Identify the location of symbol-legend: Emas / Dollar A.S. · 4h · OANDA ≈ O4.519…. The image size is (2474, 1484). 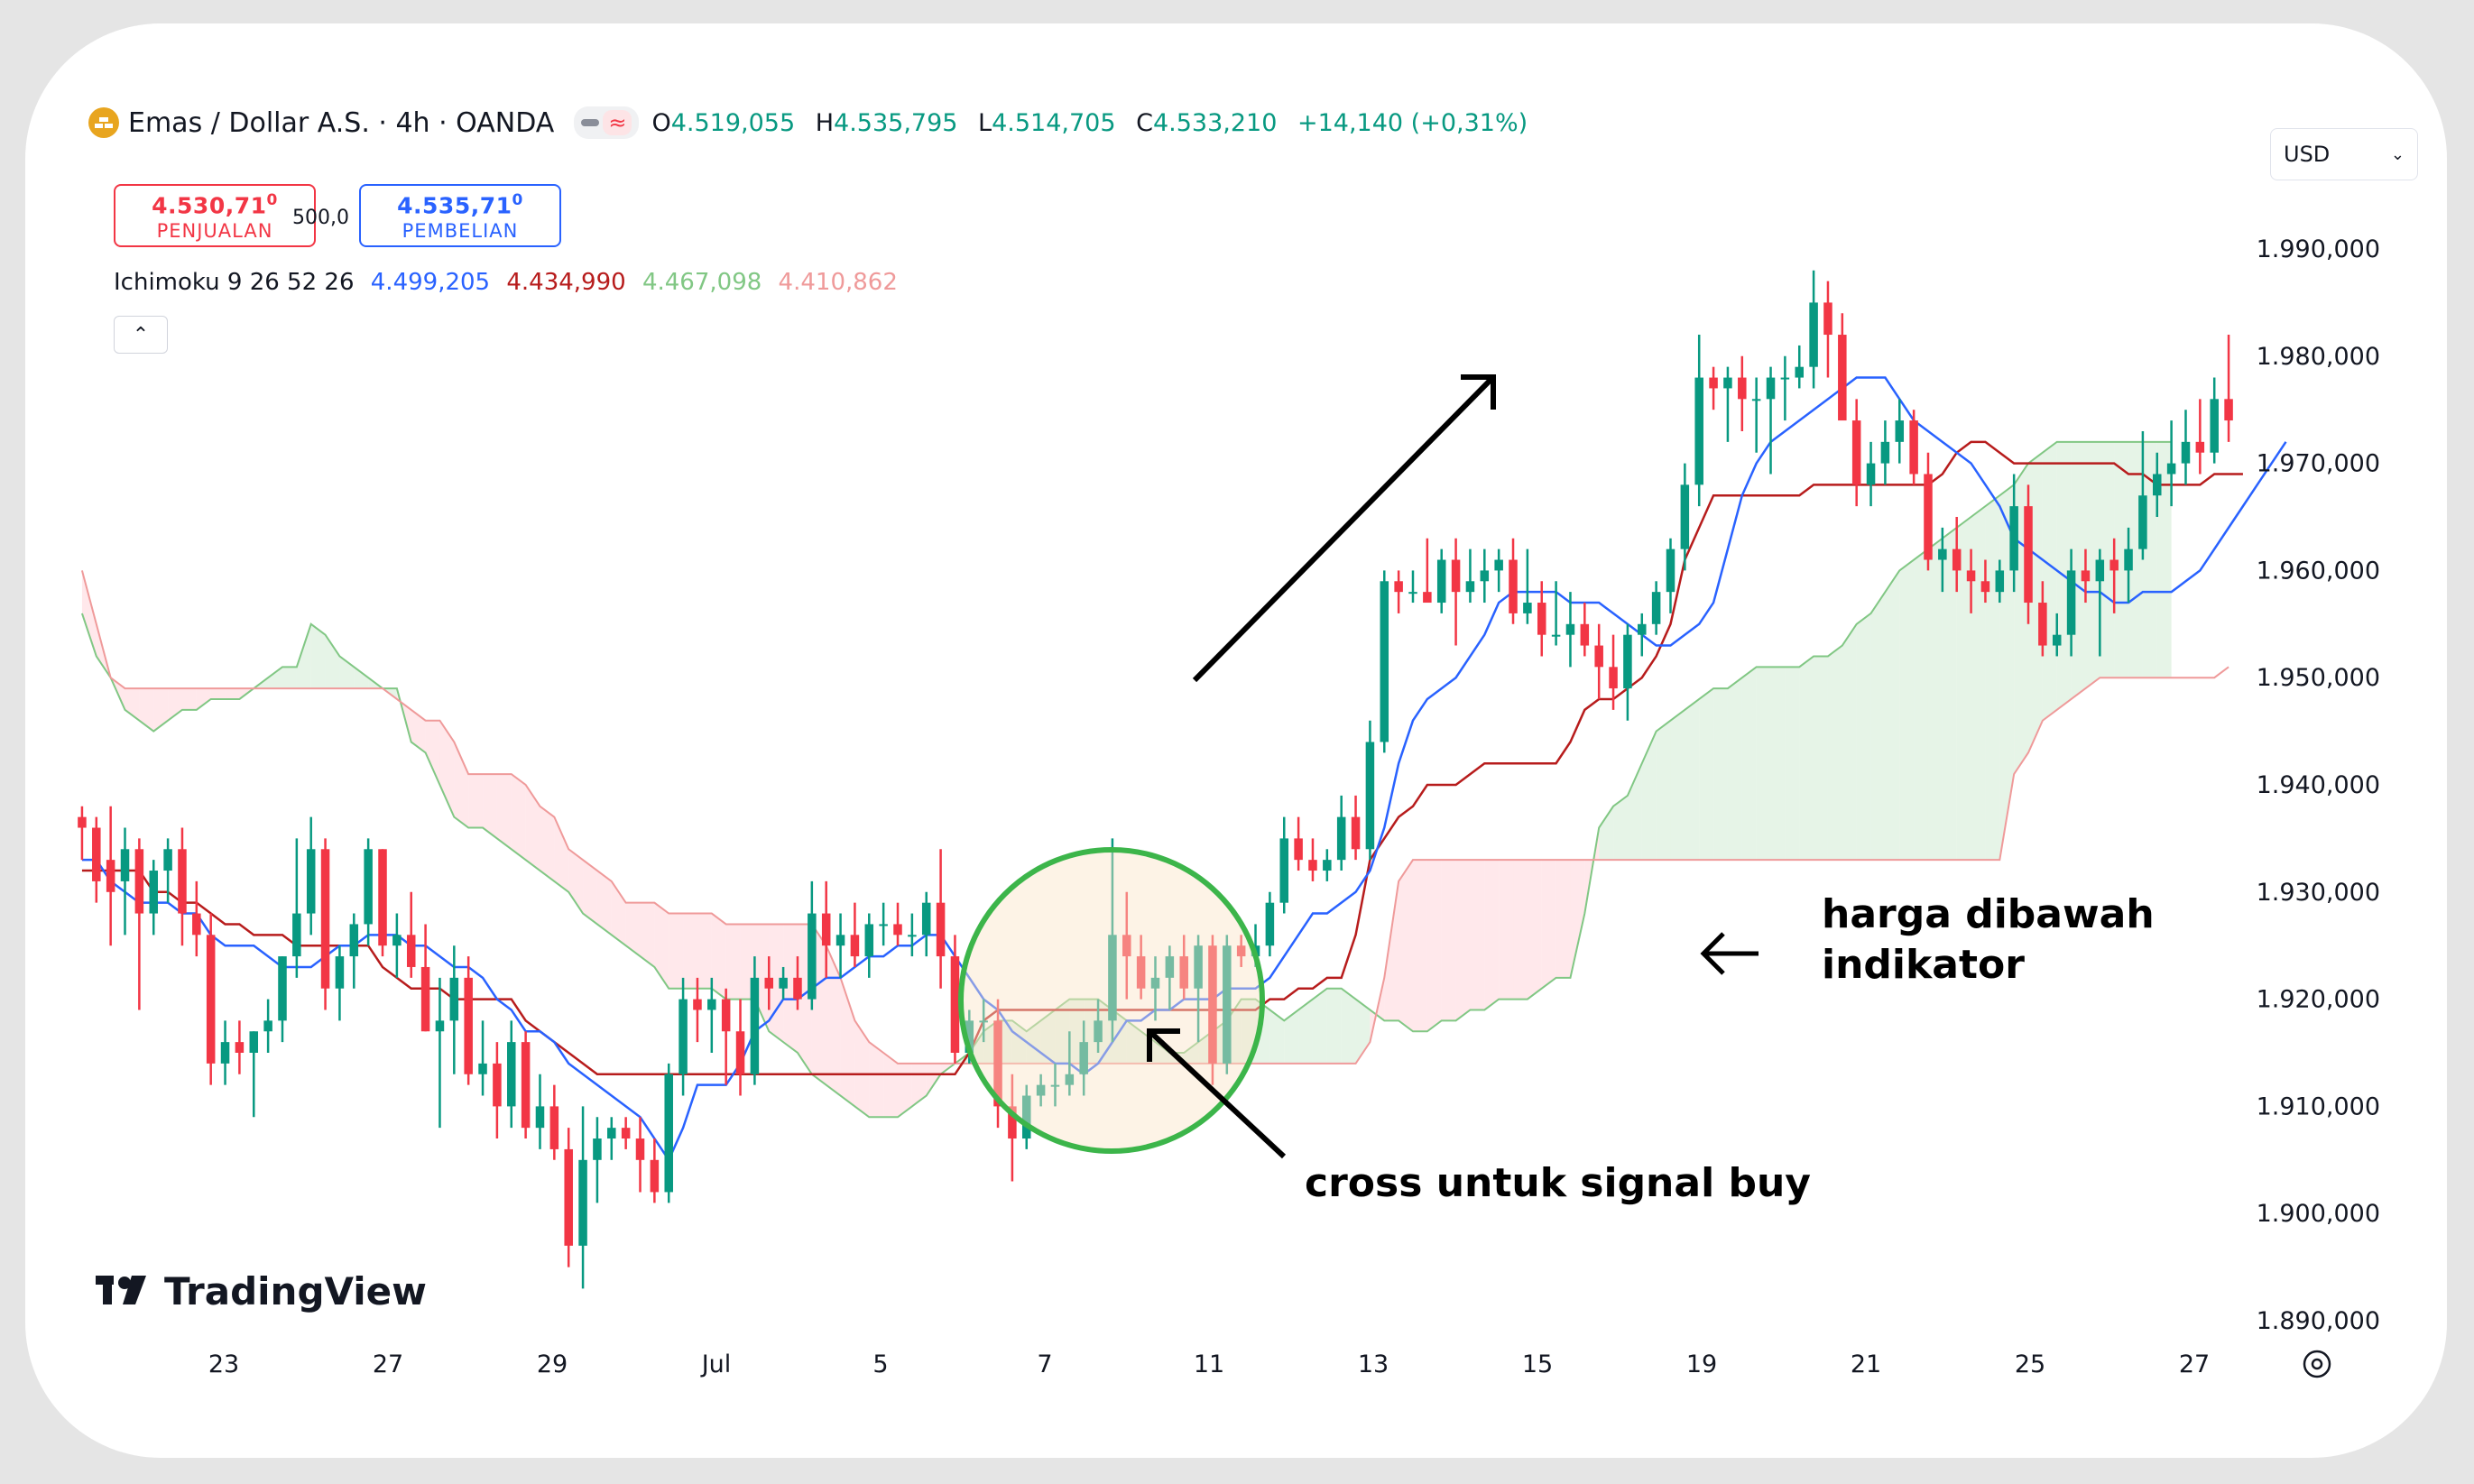
(814, 122).